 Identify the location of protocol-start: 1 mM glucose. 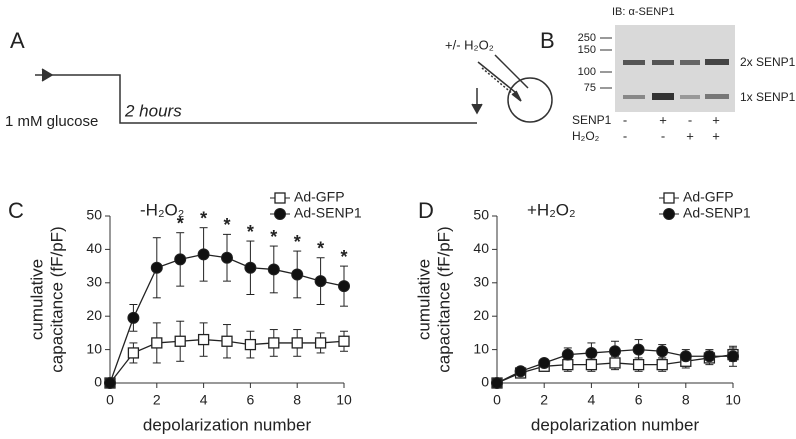
(51, 121).